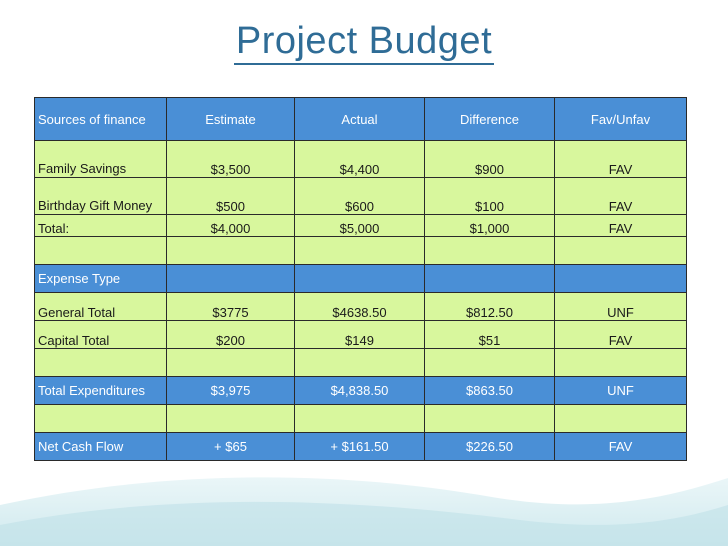 Image resolution: width=728 pixels, height=546 pixels. Describe the element at coordinates (489, 225) in the screenshot. I see `cell-difference: $1,000` at that location.